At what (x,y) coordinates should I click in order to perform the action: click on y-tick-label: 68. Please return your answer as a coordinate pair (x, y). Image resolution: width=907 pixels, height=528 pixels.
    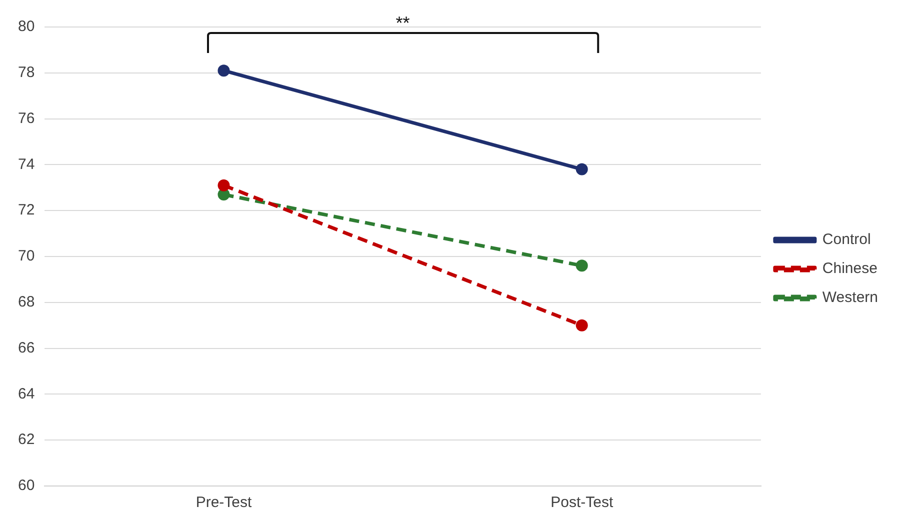
    Looking at the image, I should click on (26, 302).